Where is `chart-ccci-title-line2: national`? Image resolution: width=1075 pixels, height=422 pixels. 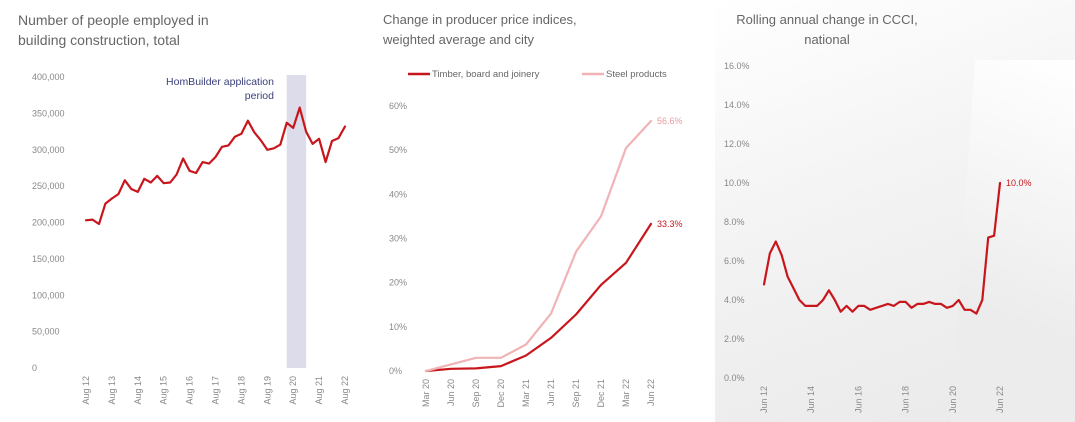 chart-ccci-title-line2: national is located at coordinates (827, 39).